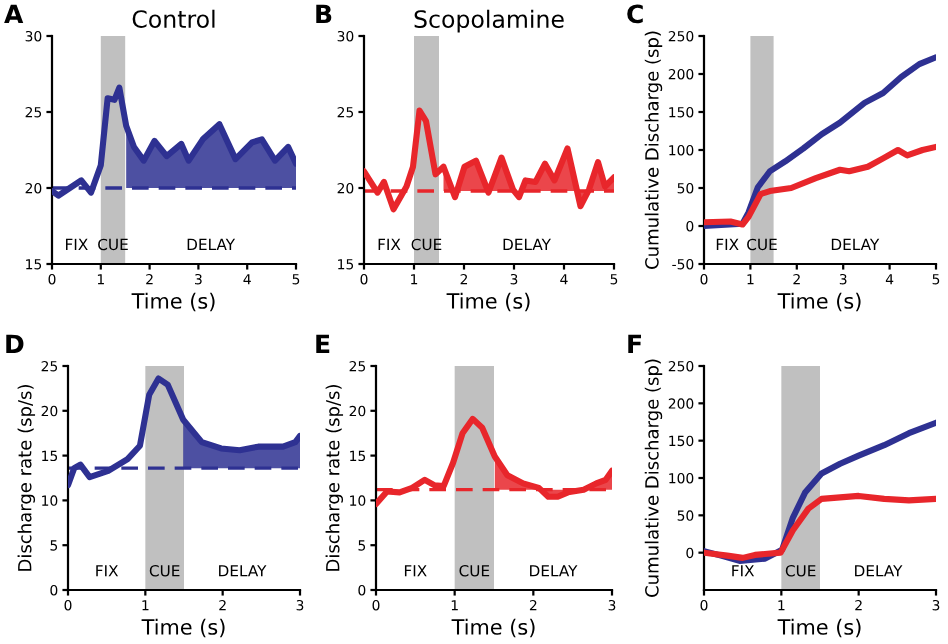 The height and width of the screenshot is (644, 948). What do you see at coordinates (634, 343) in the screenshot?
I see `text: F` at bounding box center [634, 343].